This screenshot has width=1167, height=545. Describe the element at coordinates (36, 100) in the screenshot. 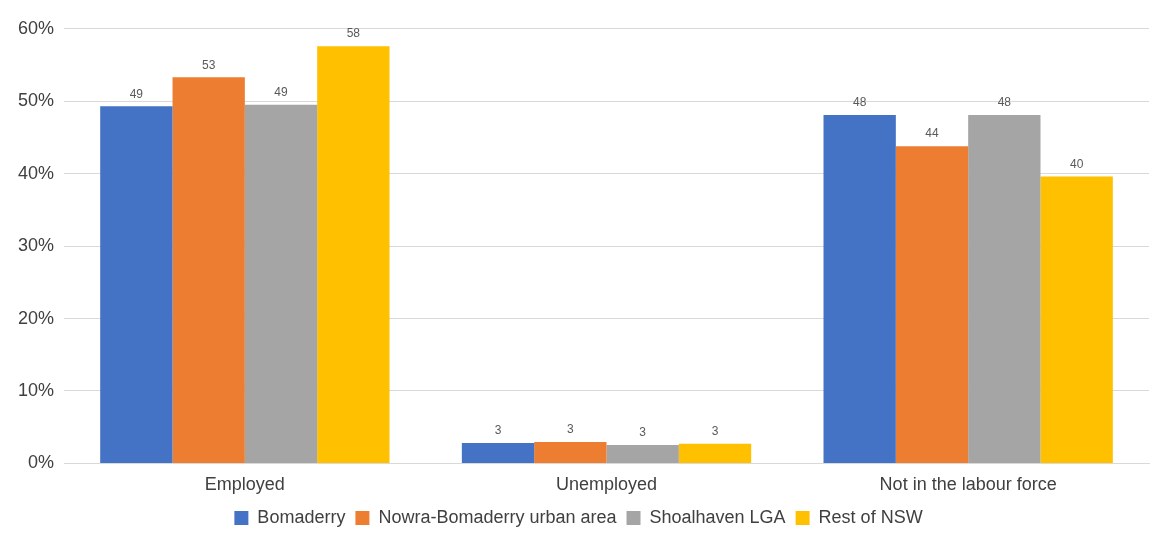

I see `y-tick-label: 50%` at that location.